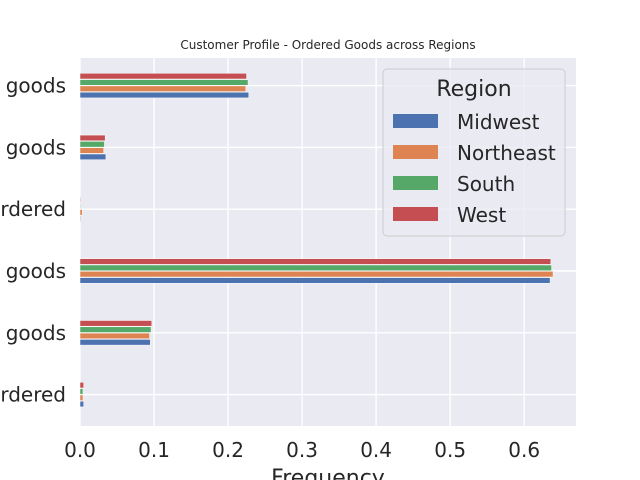 The image size is (640, 480). I want to click on x-tick-label: 0.5, so click(450, 450).